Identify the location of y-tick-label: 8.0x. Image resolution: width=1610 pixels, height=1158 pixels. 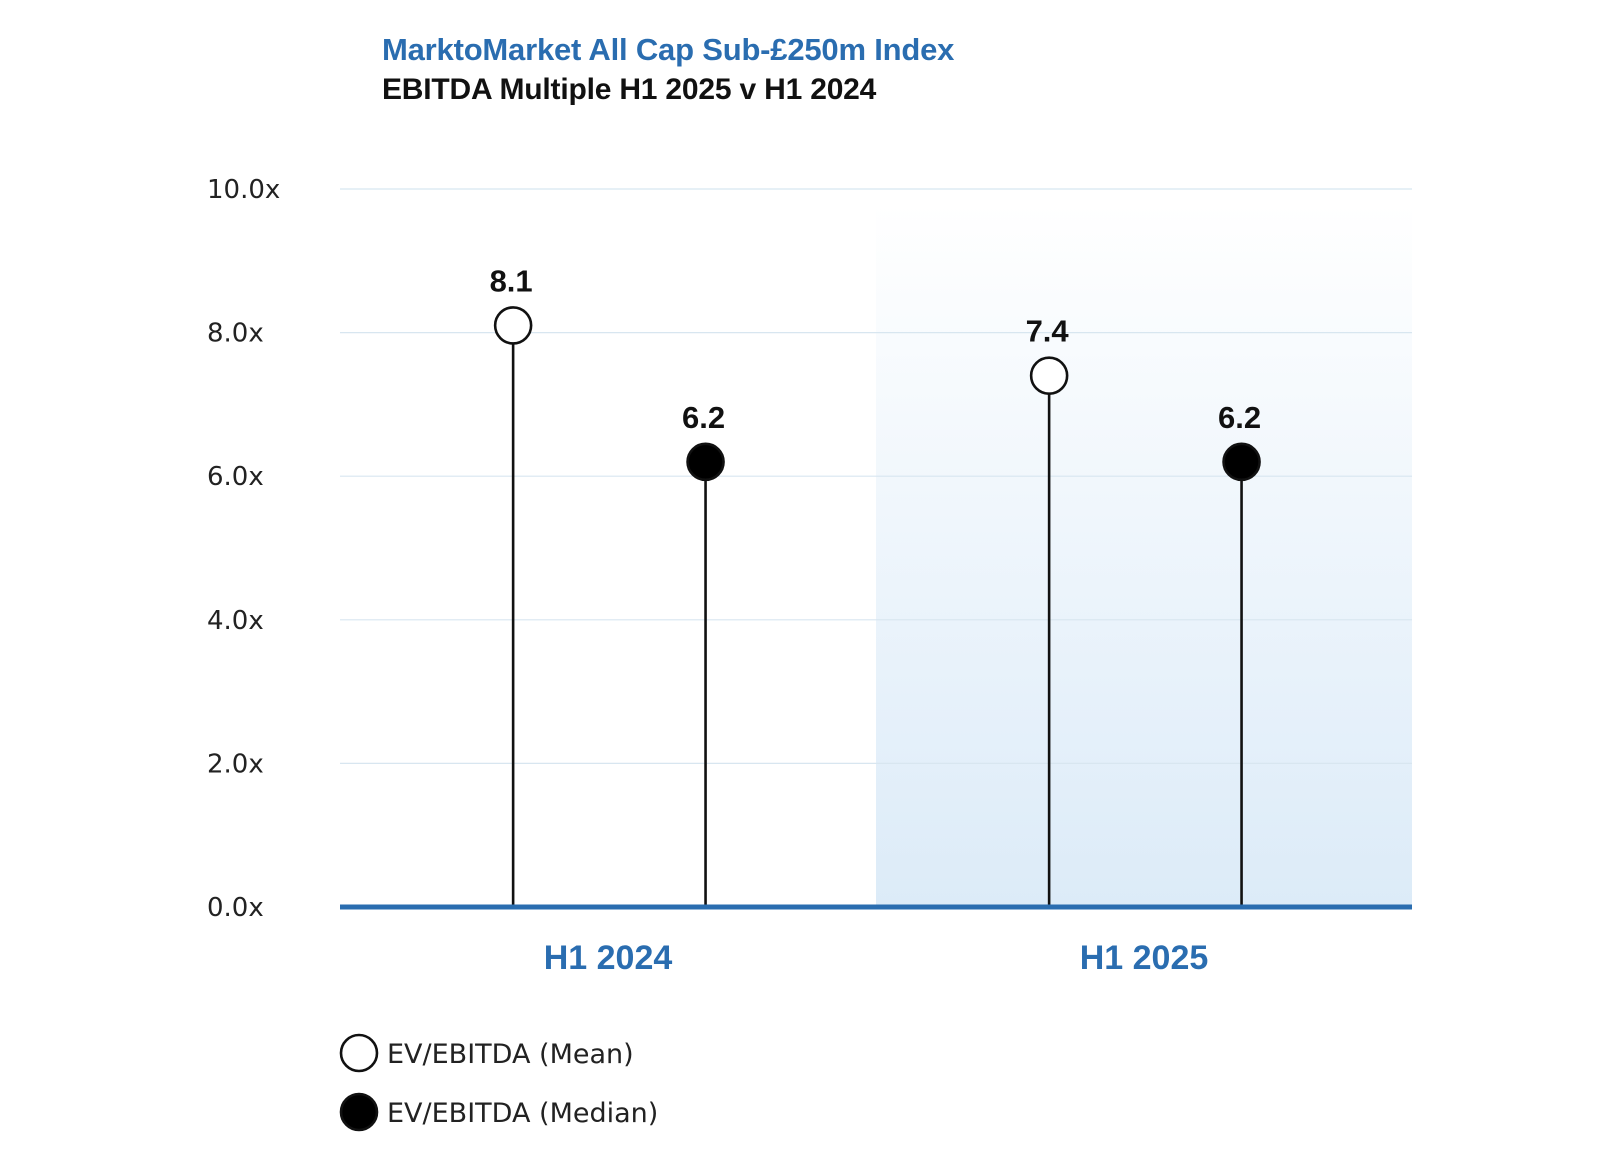
(235, 334).